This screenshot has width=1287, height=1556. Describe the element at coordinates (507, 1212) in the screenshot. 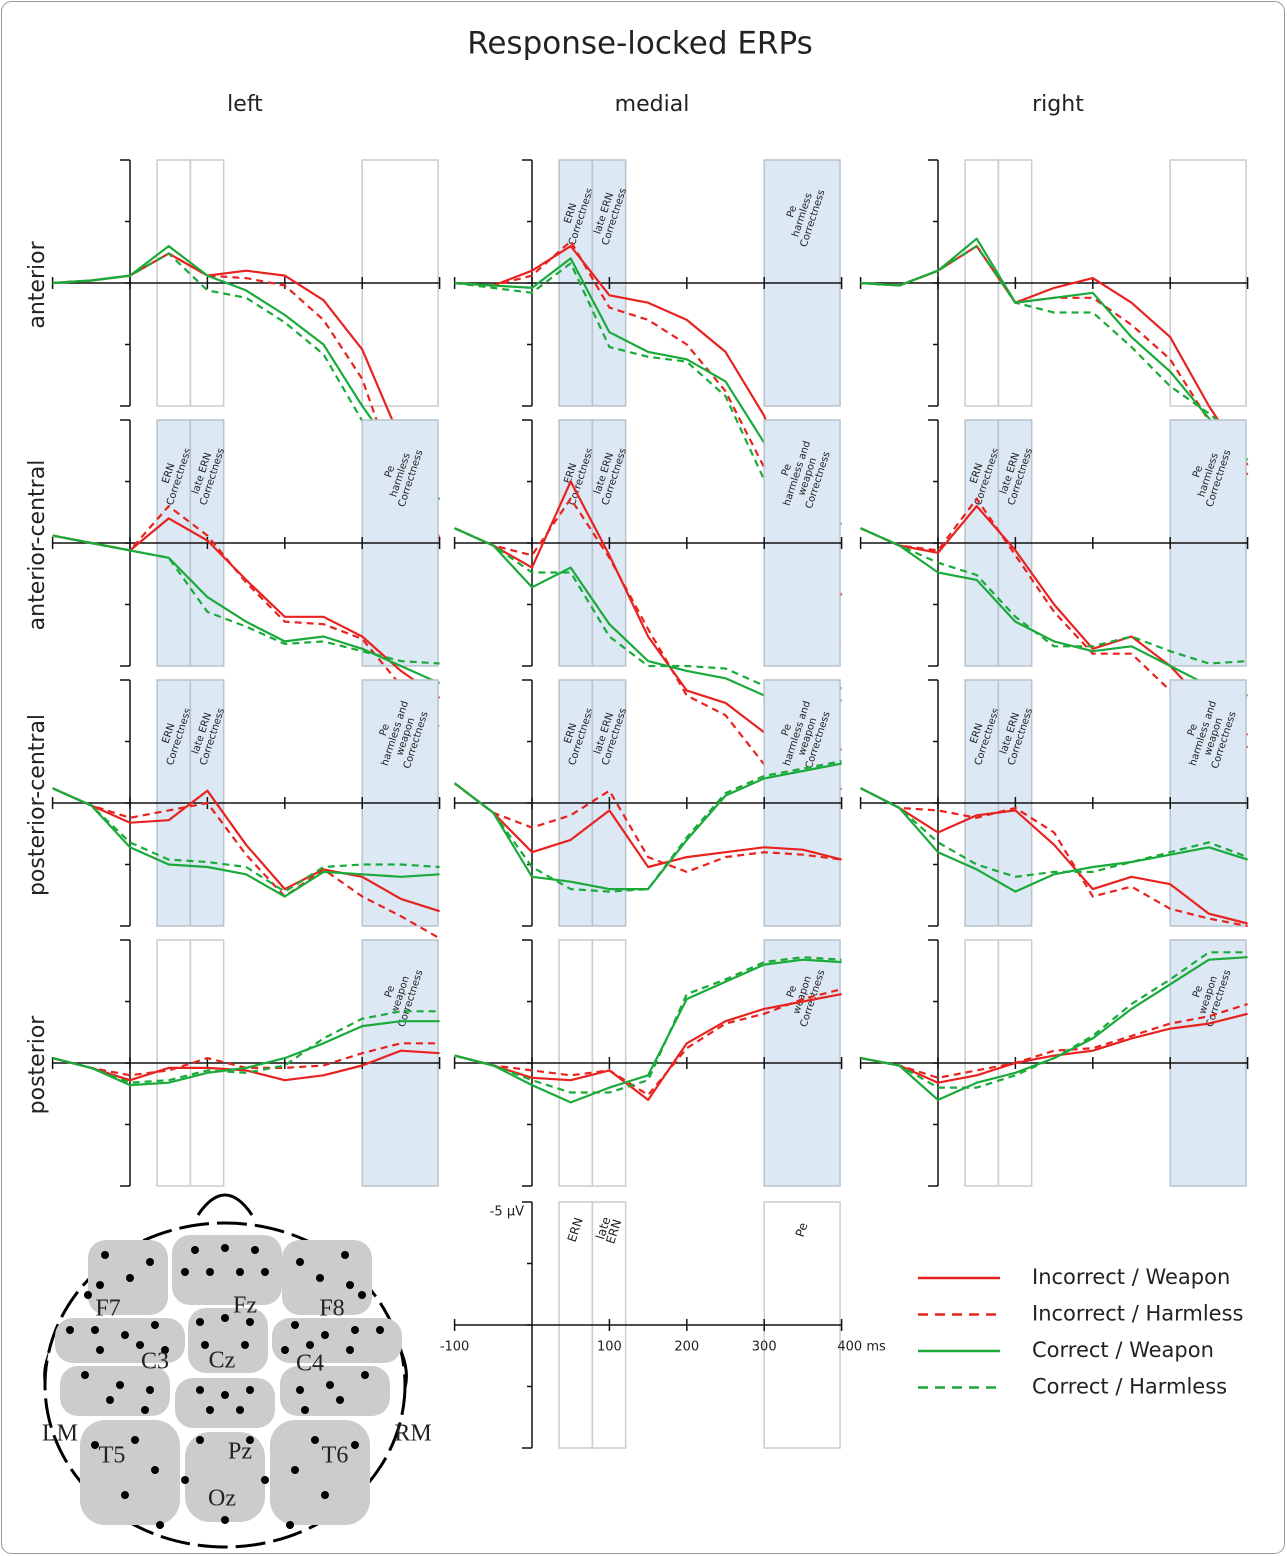

I see `y-axis-label: -5 µV` at that location.